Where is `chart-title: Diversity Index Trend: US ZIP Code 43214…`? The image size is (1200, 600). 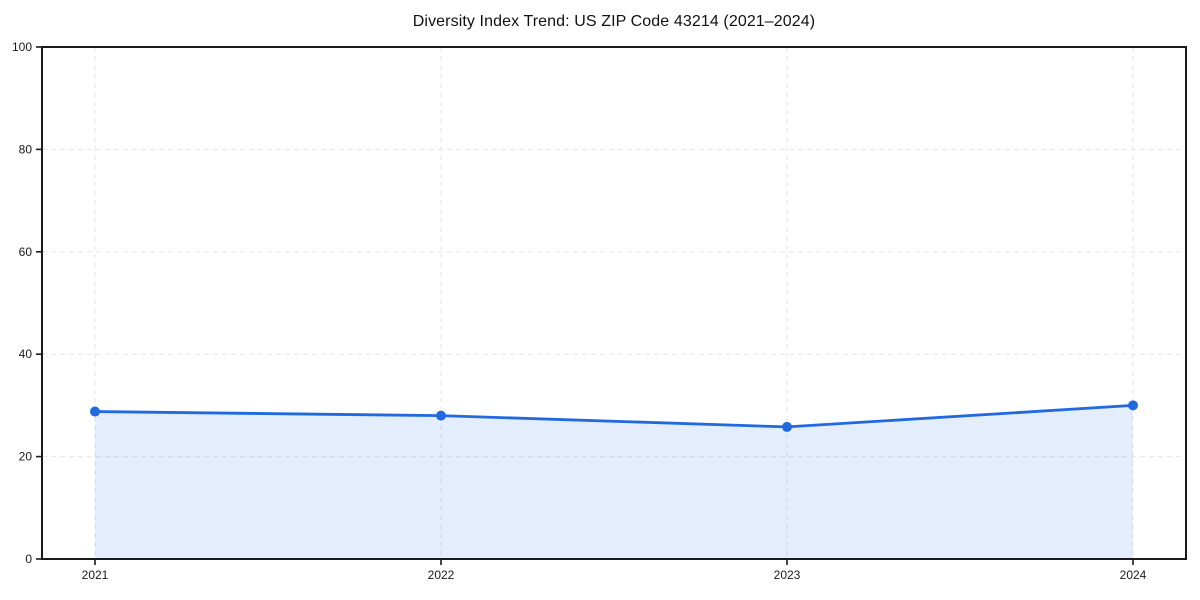 chart-title: Diversity Index Trend: US ZIP Code 43214… is located at coordinates (614, 21).